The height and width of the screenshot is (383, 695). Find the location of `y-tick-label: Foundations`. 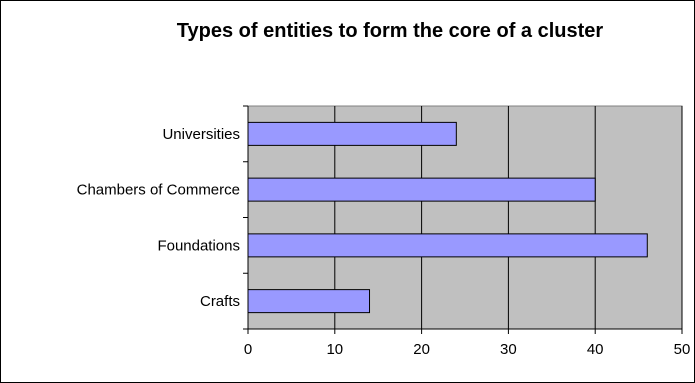

y-tick-label: Foundations is located at coordinates (198, 245).